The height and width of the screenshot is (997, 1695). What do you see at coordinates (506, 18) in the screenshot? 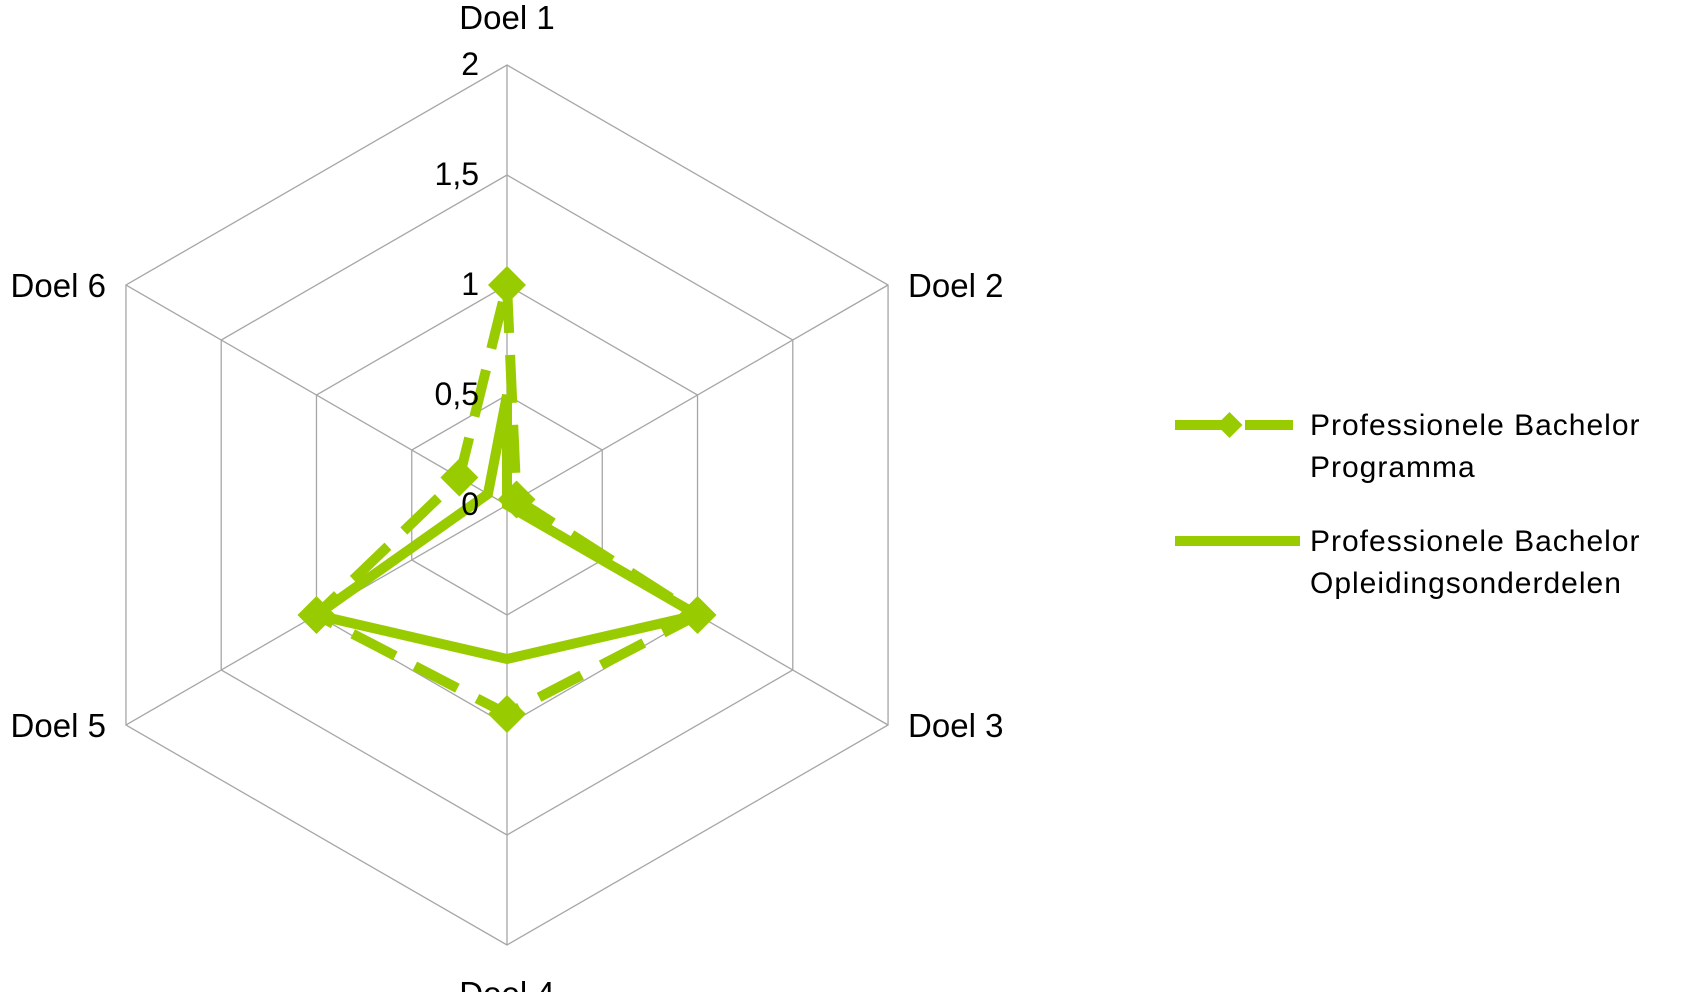
I see `axis-label-doel-1: Doel 1` at bounding box center [506, 18].